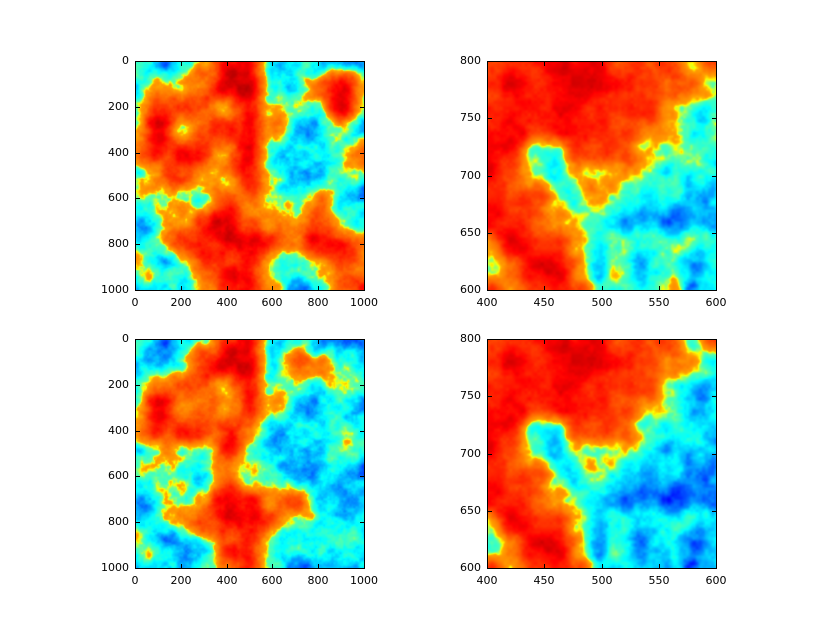  Describe the element at coordinates (659, 580) in the screenshot. I see `x-tick-label: 550` at that location.